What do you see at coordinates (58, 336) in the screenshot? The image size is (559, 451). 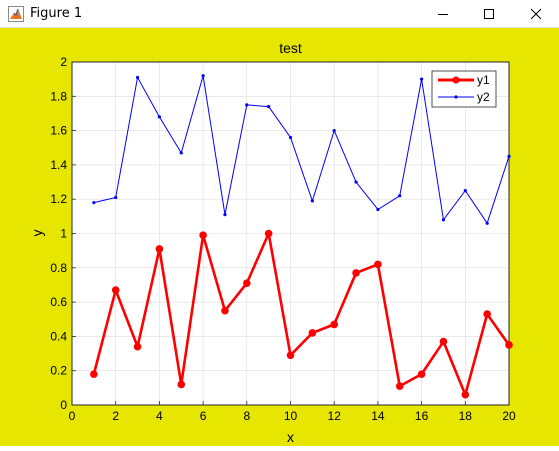 I see `y-tick-label: 0.4` at bounding box center [58, 336].